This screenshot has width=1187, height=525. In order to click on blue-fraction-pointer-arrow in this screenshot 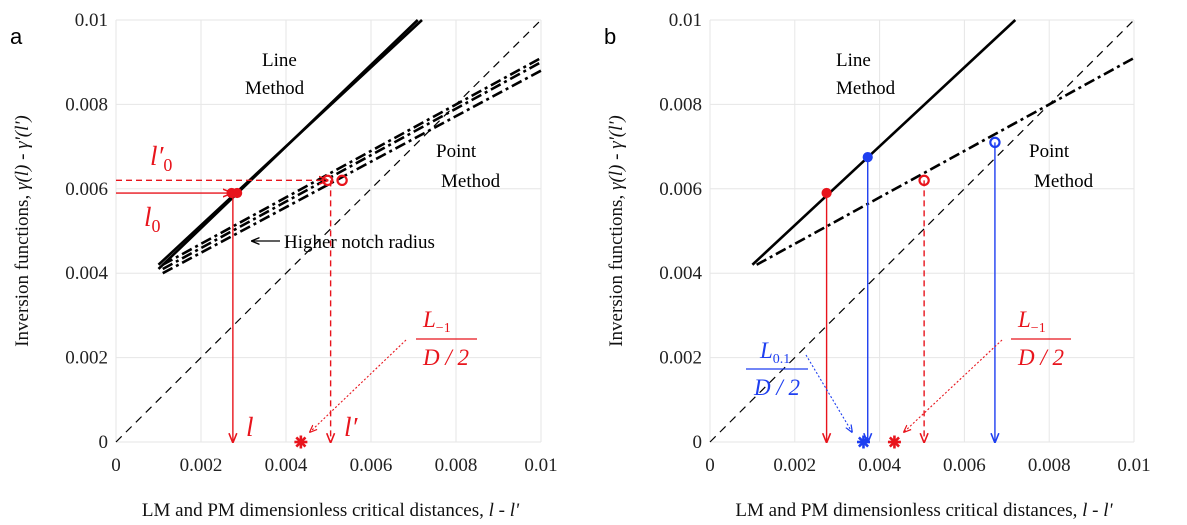, I will do `click(828, 393)`.